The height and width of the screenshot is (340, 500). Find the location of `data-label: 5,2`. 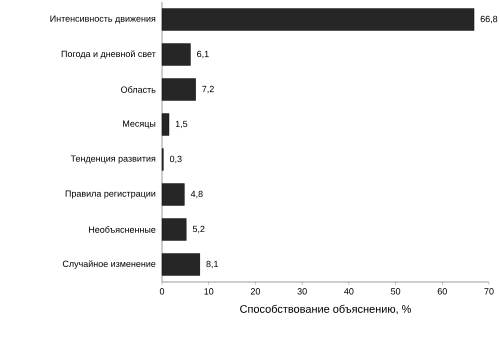

data-label: 5,2 is located at coordinates (198, 230).